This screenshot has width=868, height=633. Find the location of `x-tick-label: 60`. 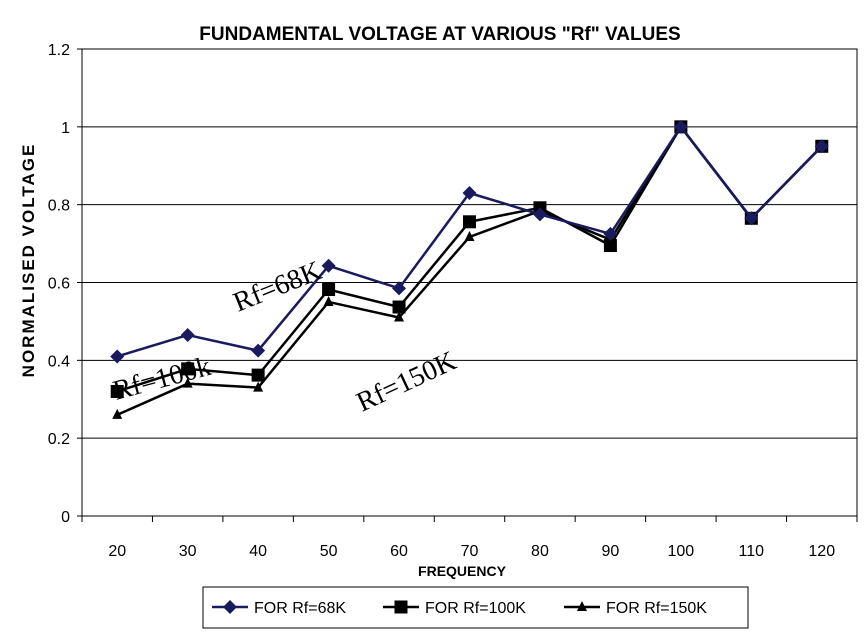

x-tick-label: 60 is located at coordinates (399, 551).